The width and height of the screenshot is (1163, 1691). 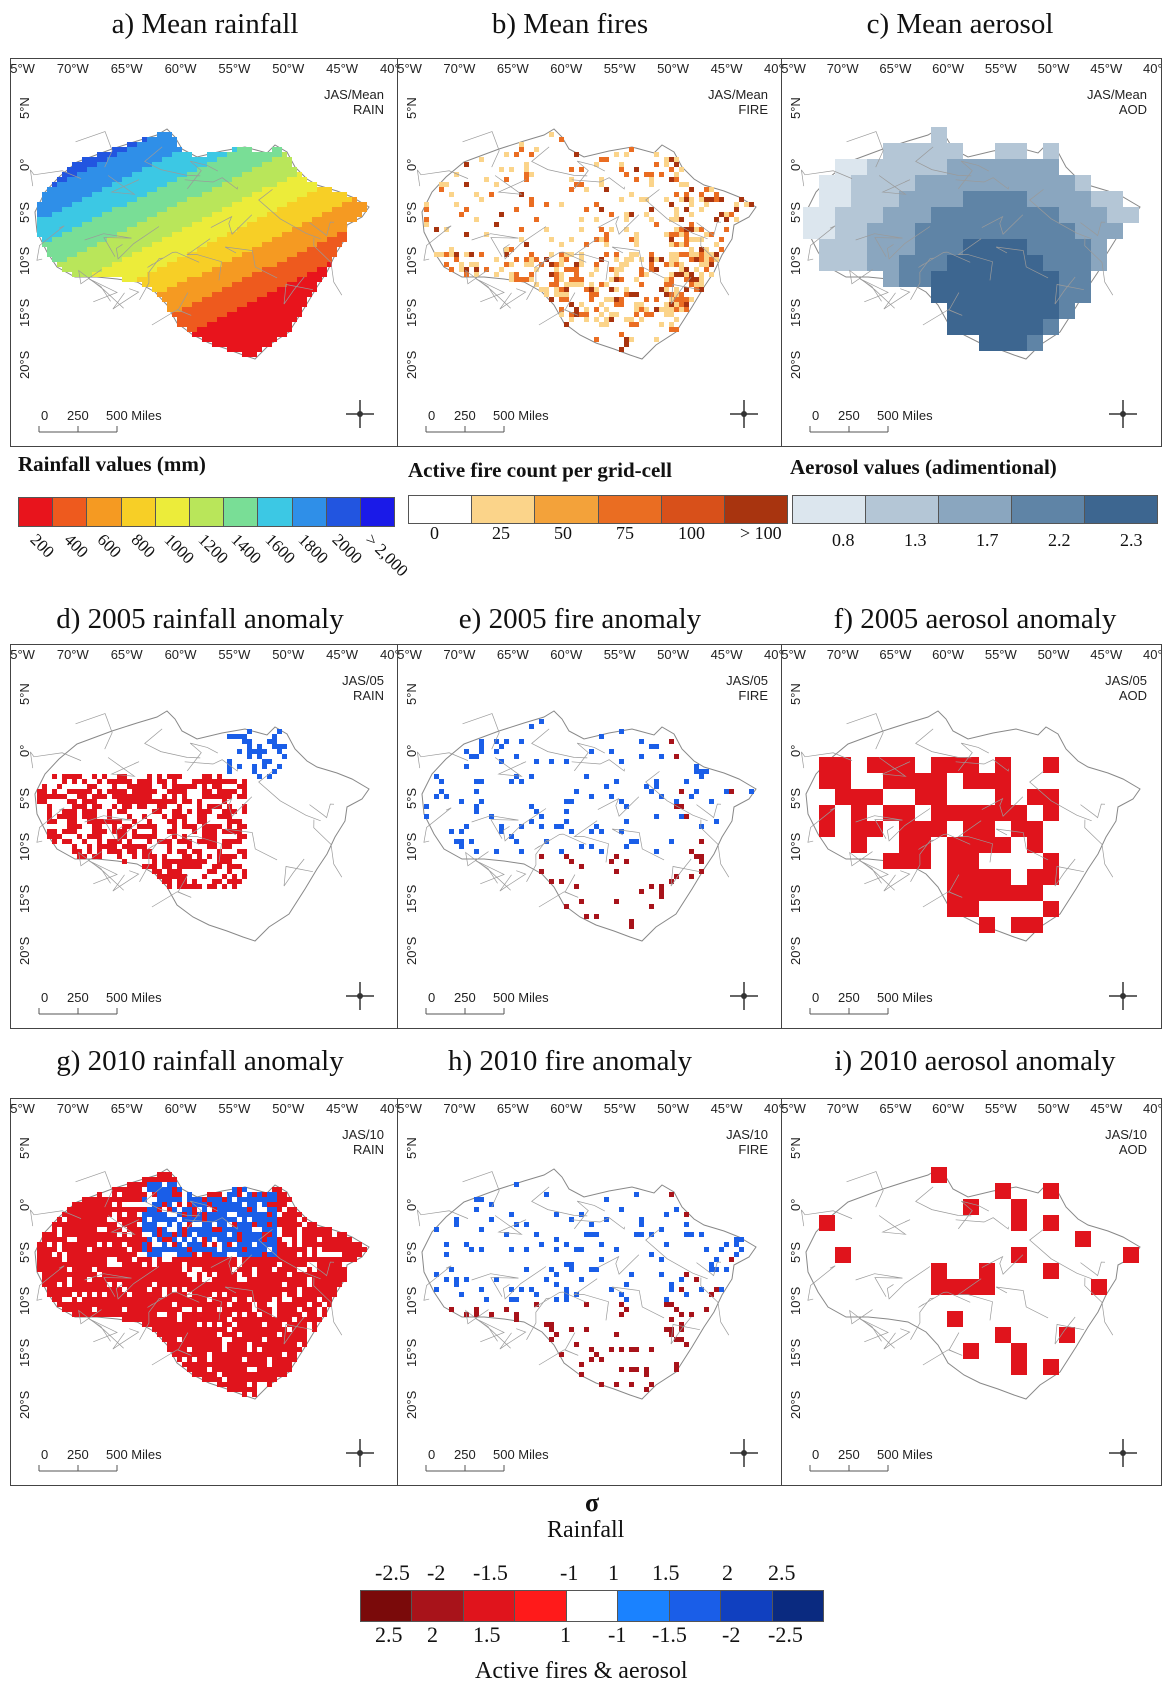 What do you see at coordinates (895, 1108) in the screenshot?
I see `longitude-label: 65°W` at bounding box center [895, 1108].